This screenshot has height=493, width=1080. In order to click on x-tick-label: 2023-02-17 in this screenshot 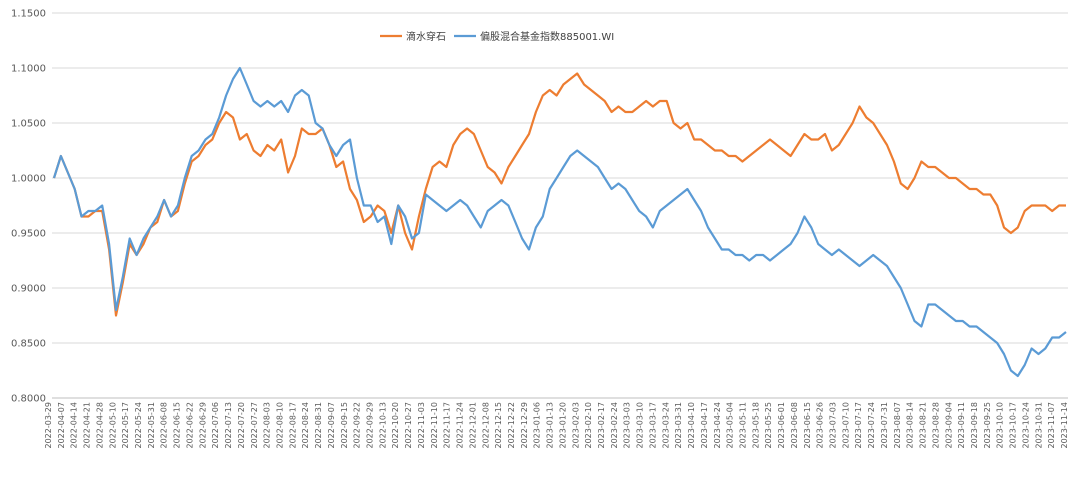, I will do `click(601, 425)`.